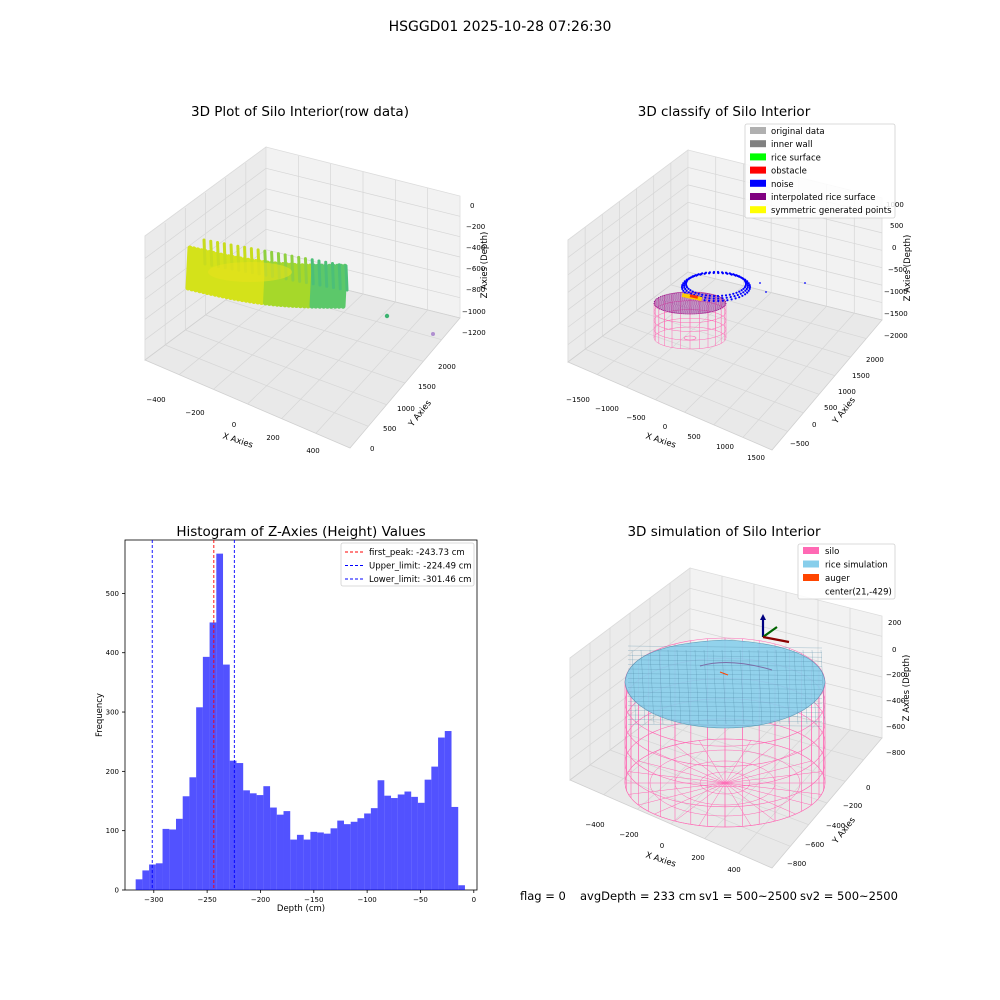  I want to click on classify-xlabel: X Axies, so click(660, 440).